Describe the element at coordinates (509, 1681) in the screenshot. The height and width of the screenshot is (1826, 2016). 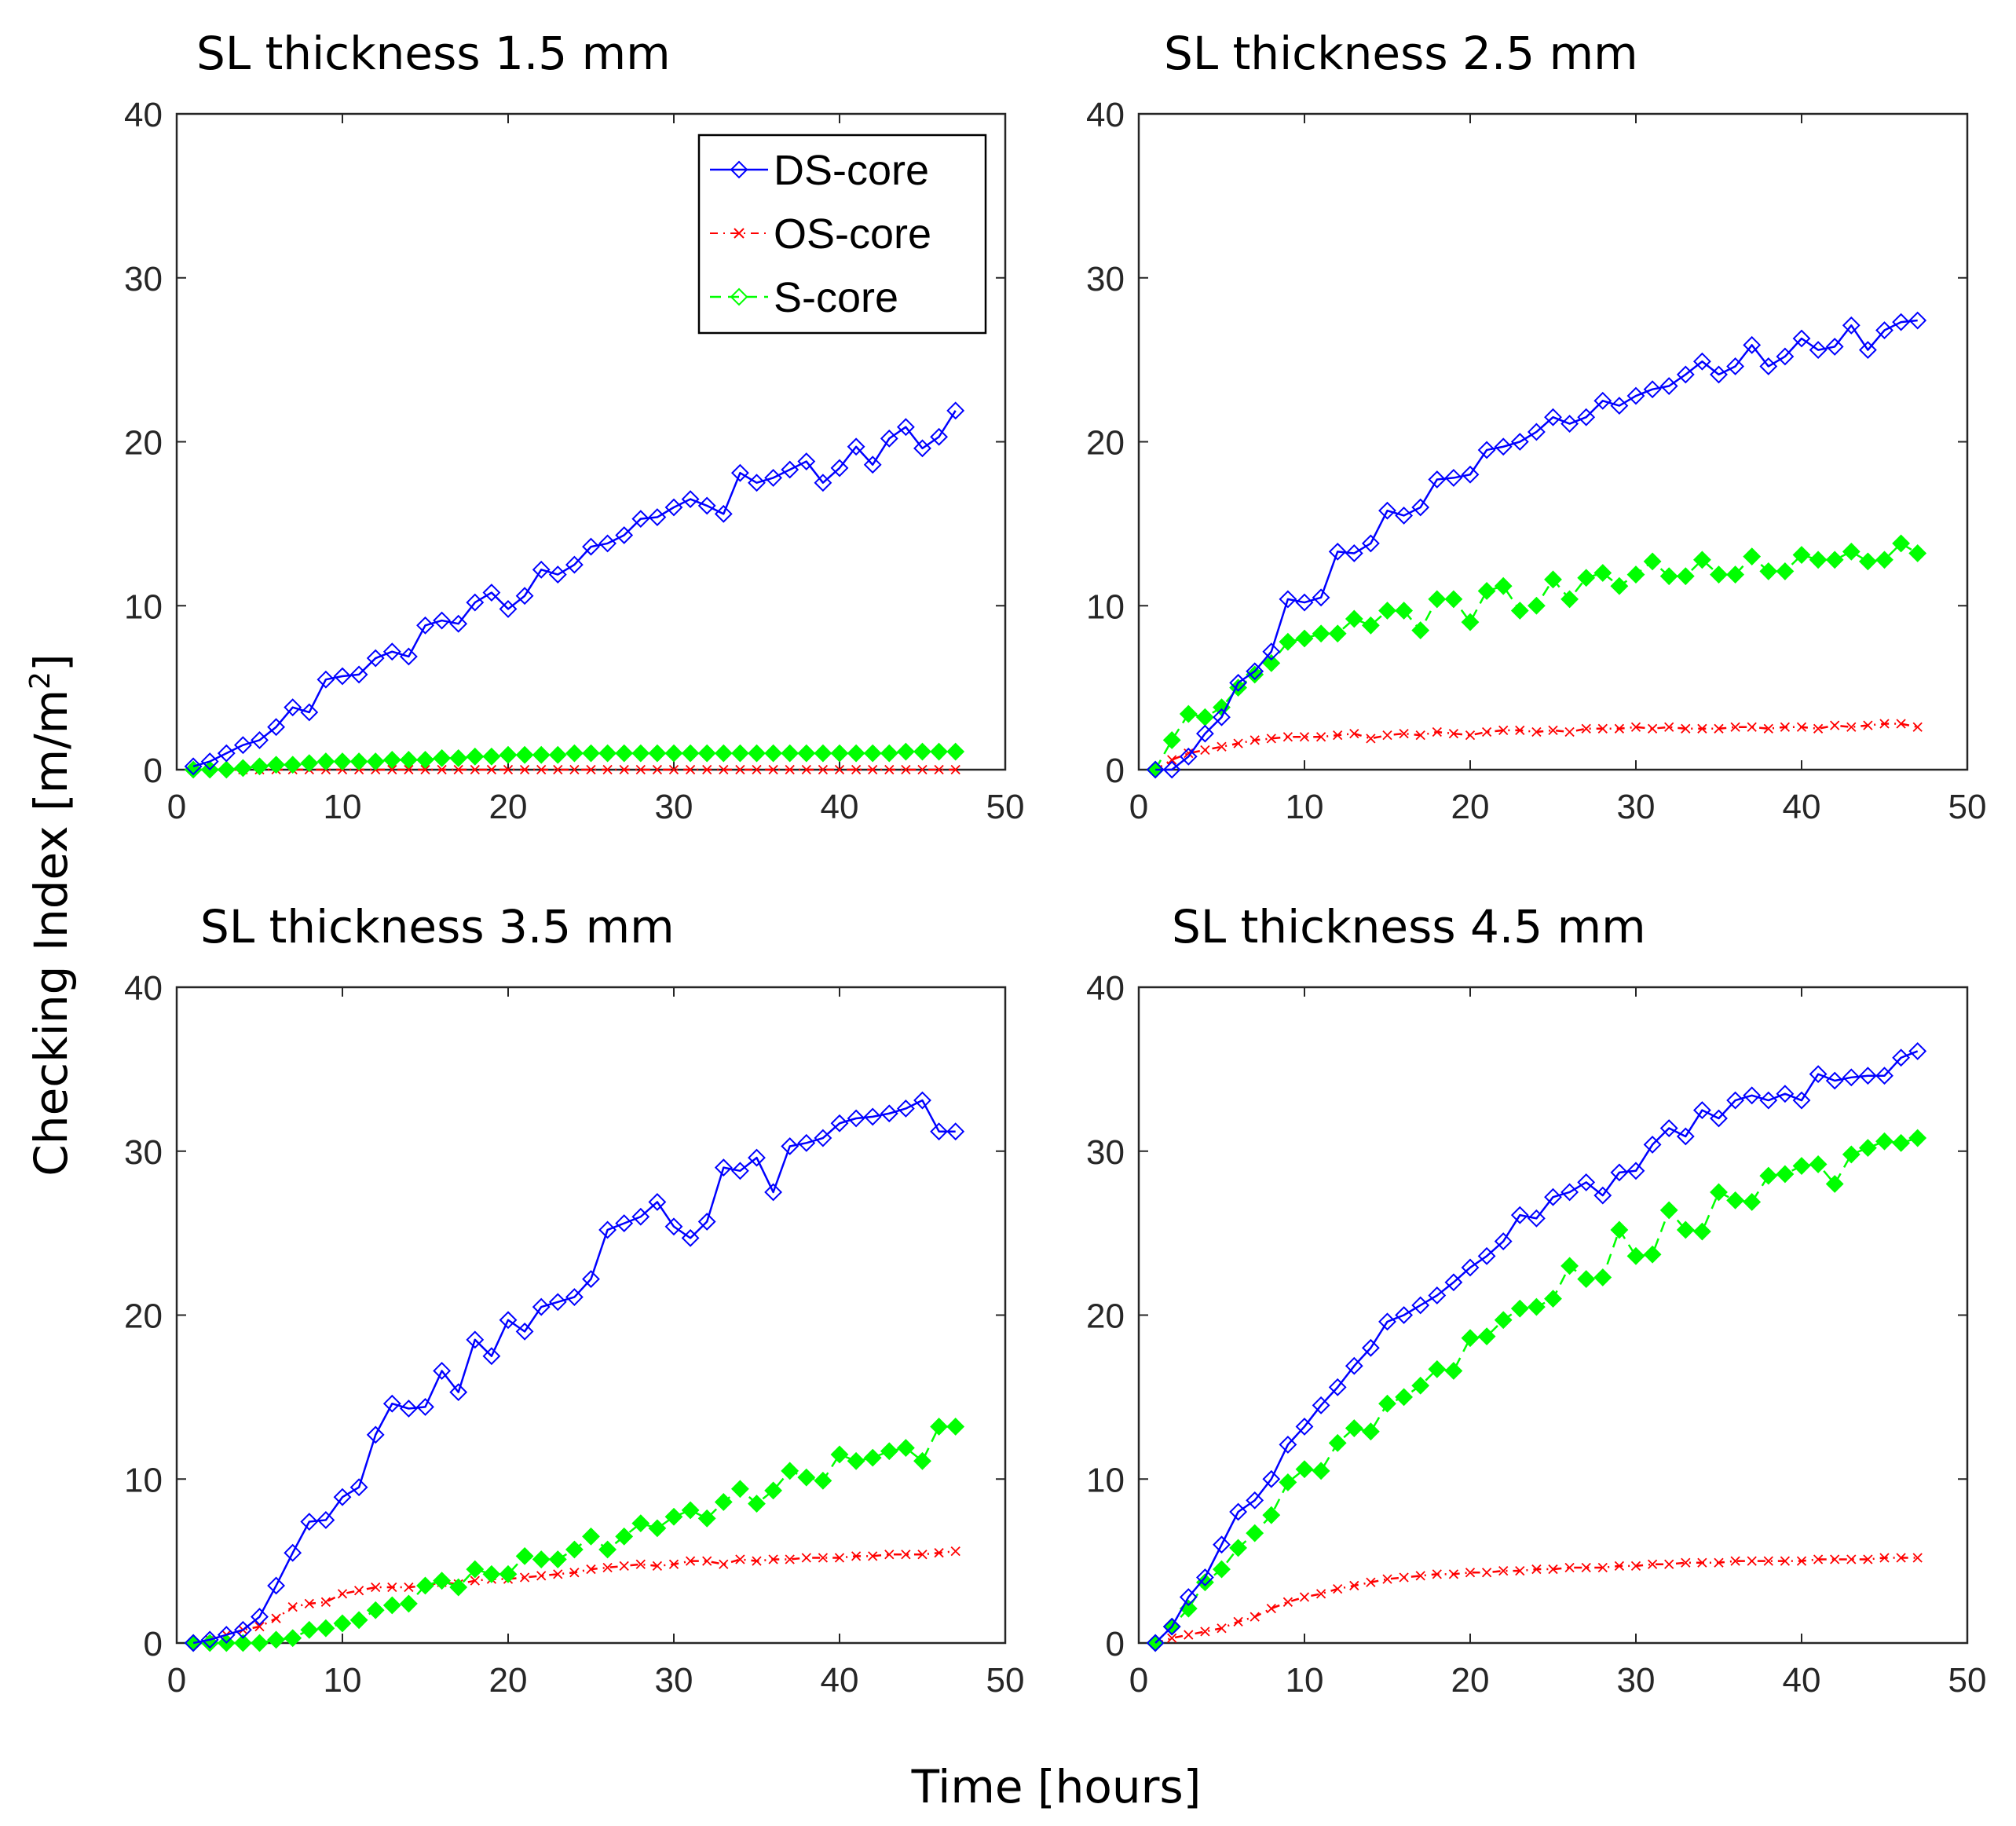
I see `x-tick-label: 20` at that location.